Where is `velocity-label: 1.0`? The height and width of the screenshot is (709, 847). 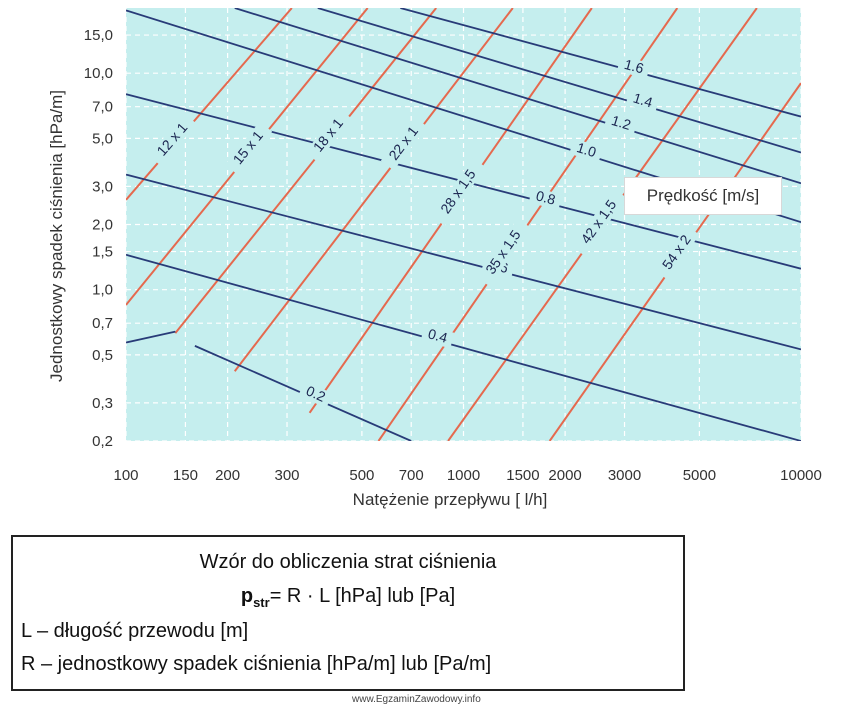 velocity-label: 1.0 is located at coordinates (586, 150).